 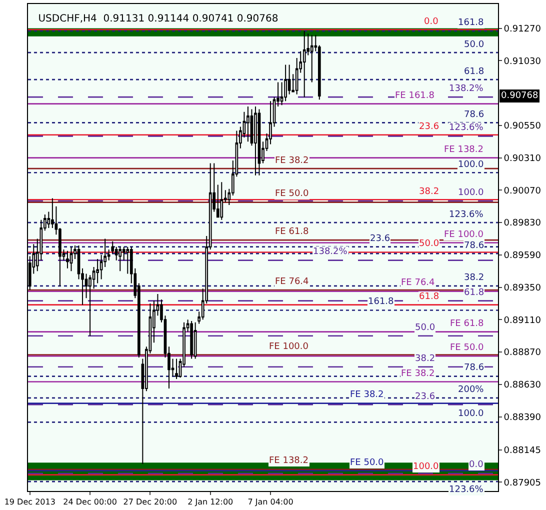 I want to click on x-tick-label: 19 Dec 2013, so click(x=30, y=502).